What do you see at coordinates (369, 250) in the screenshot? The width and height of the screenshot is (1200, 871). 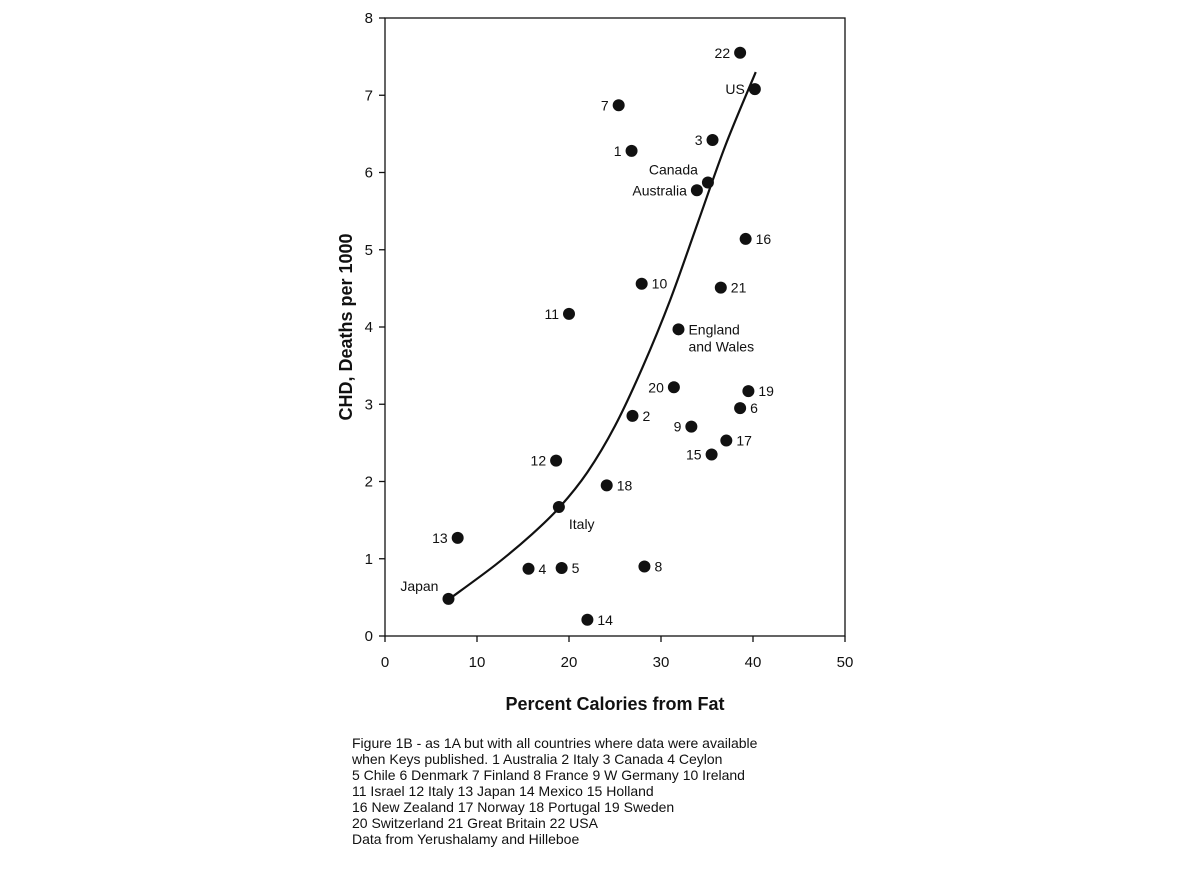 I see `y-tick-label: 5` at bounding box center [369, 250].